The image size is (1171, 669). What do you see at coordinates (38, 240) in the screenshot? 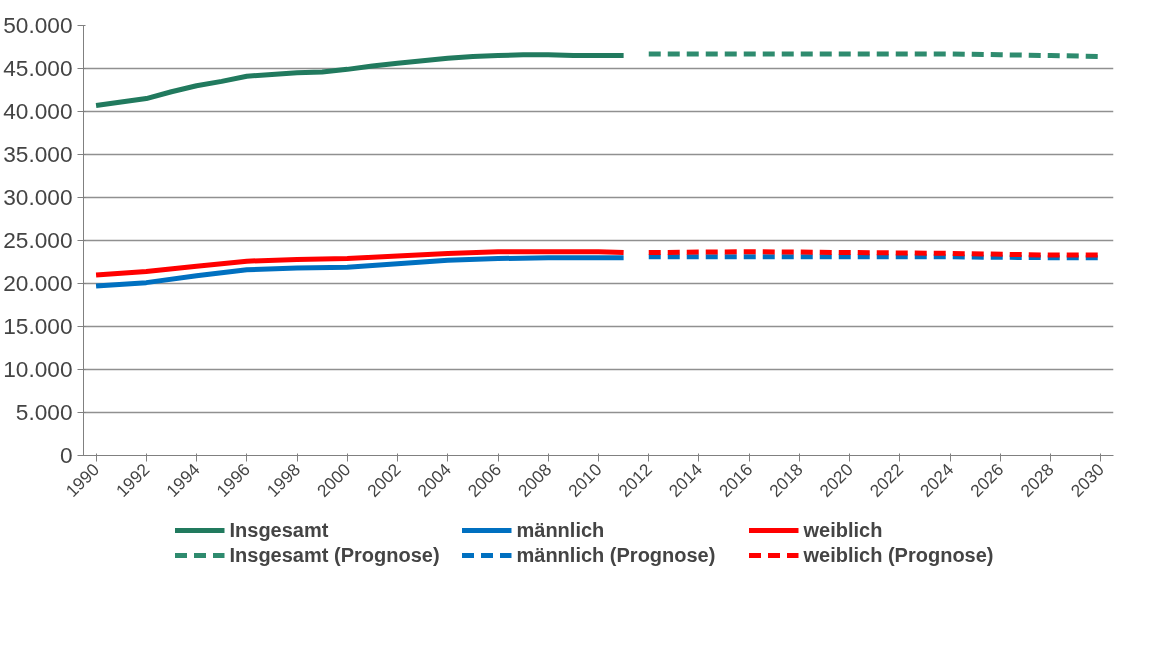
I see `y-tick-label: 25.000` at bounding box center [38, 240].